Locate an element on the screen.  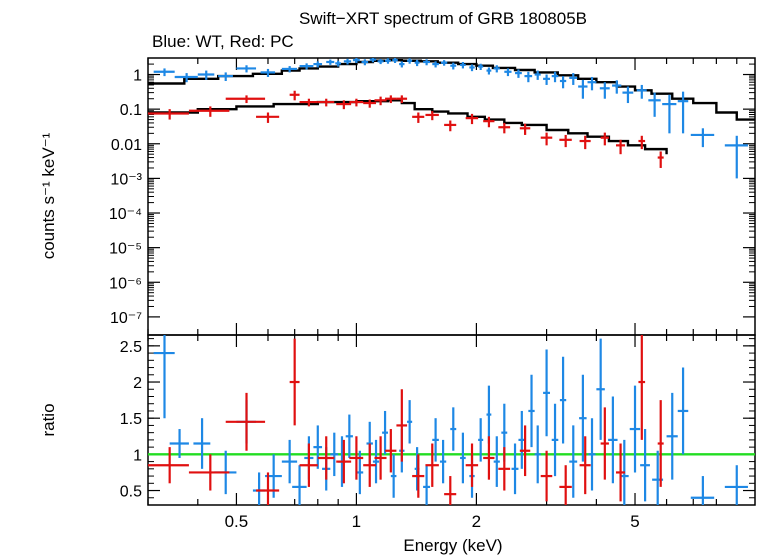
x-axis-label: Energy (keV) is located at coordinates (452, 545).